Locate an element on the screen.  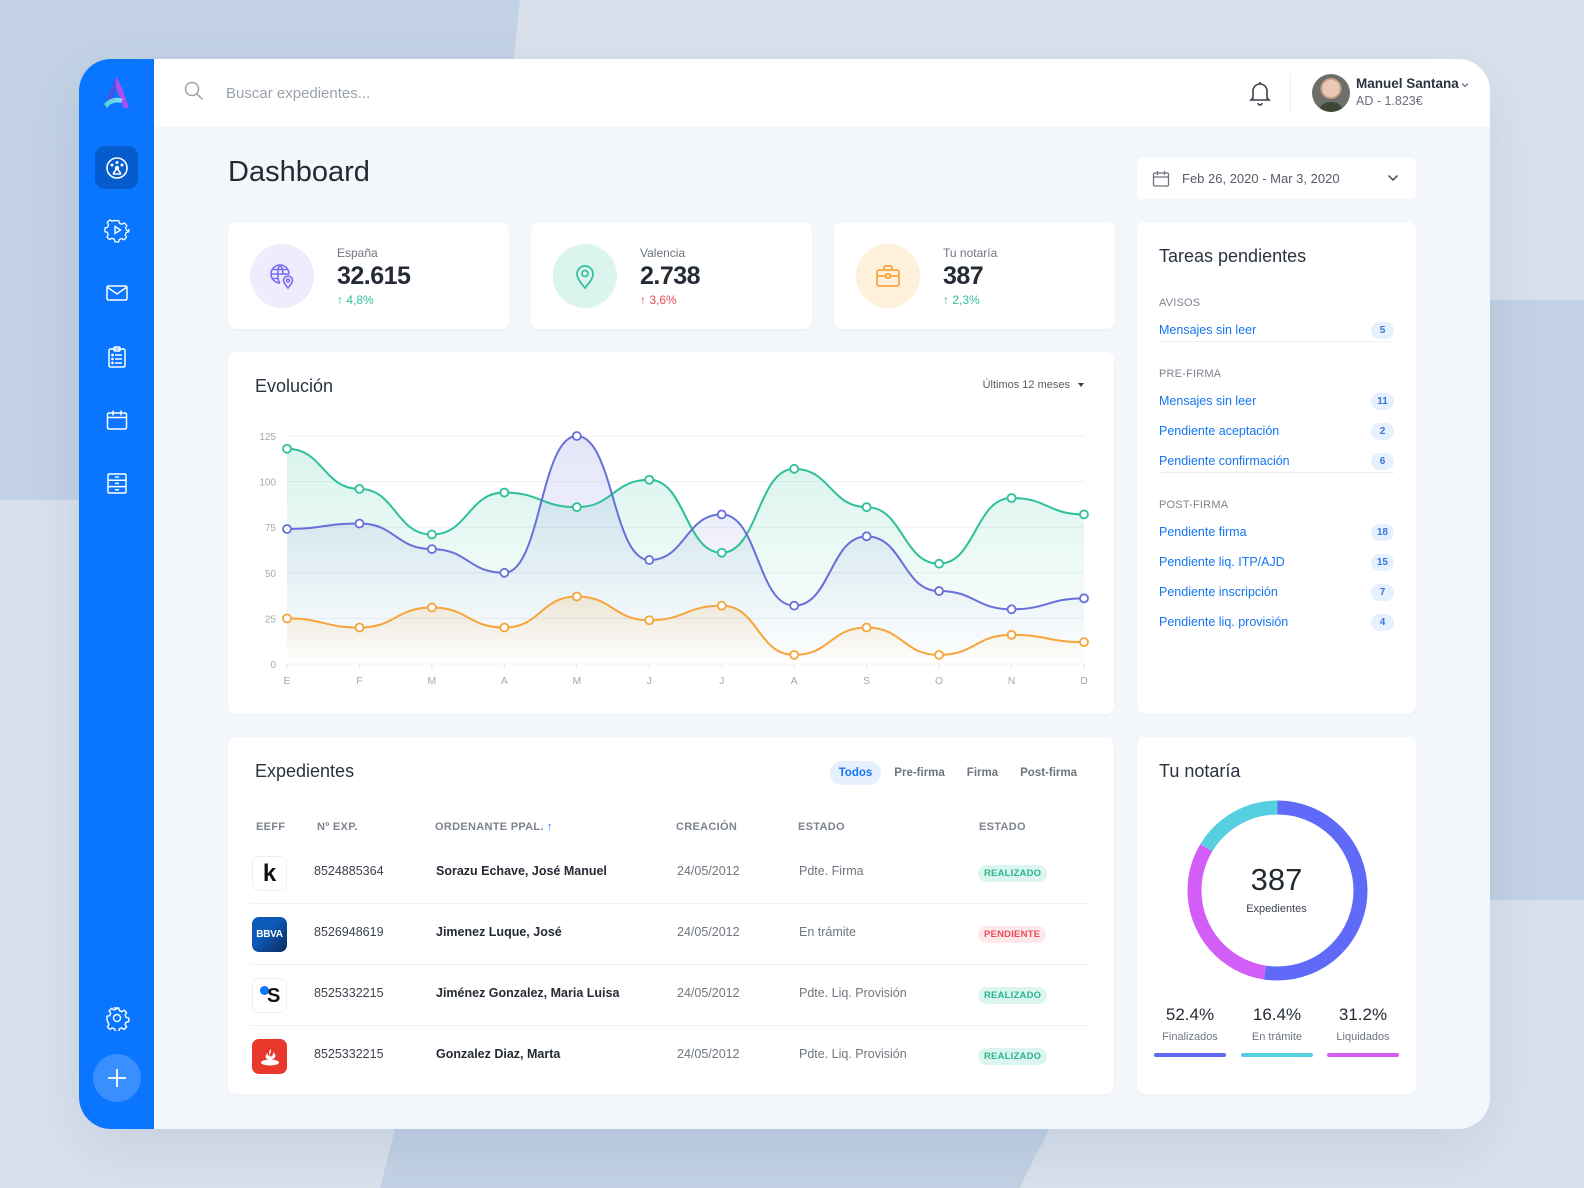
orderer-name: Jiménez Gonzalez, Maria Luisa is located at coordinates (528, 993).